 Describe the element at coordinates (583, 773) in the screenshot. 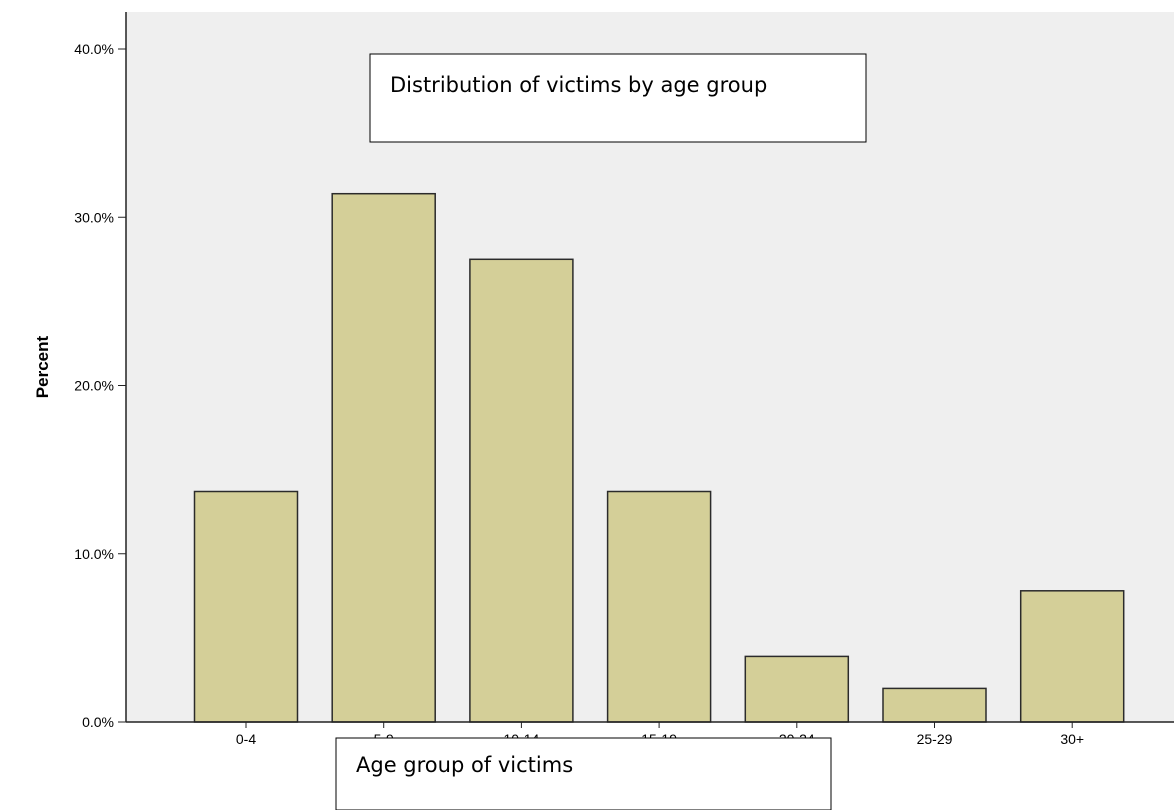

I see `x-axis-label-box` at that location.